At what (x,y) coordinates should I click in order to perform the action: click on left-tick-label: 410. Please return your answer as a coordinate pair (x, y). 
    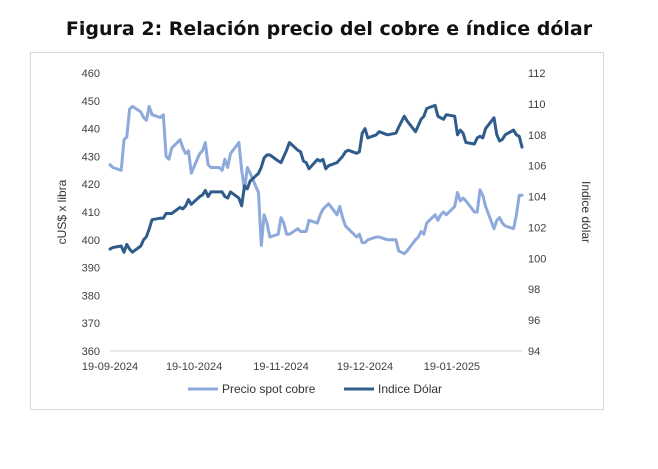
    Looking at the image, I should click on (91, 213).